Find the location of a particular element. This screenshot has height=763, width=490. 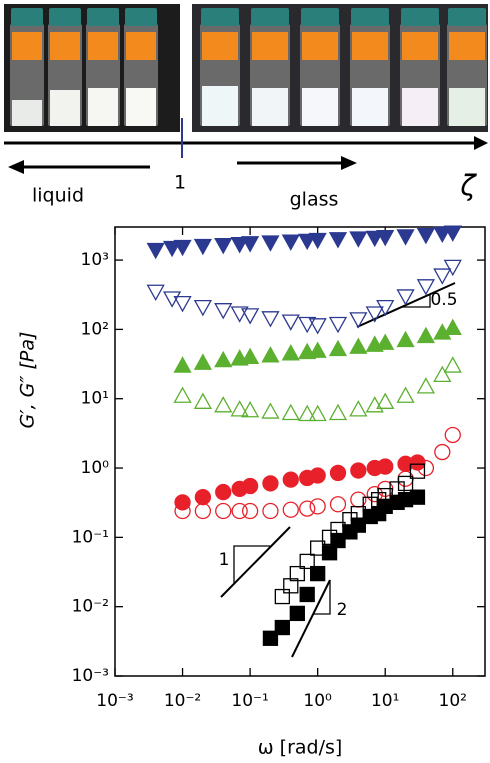

zeta-symbol: ζ is located at coordinates (468, 185).